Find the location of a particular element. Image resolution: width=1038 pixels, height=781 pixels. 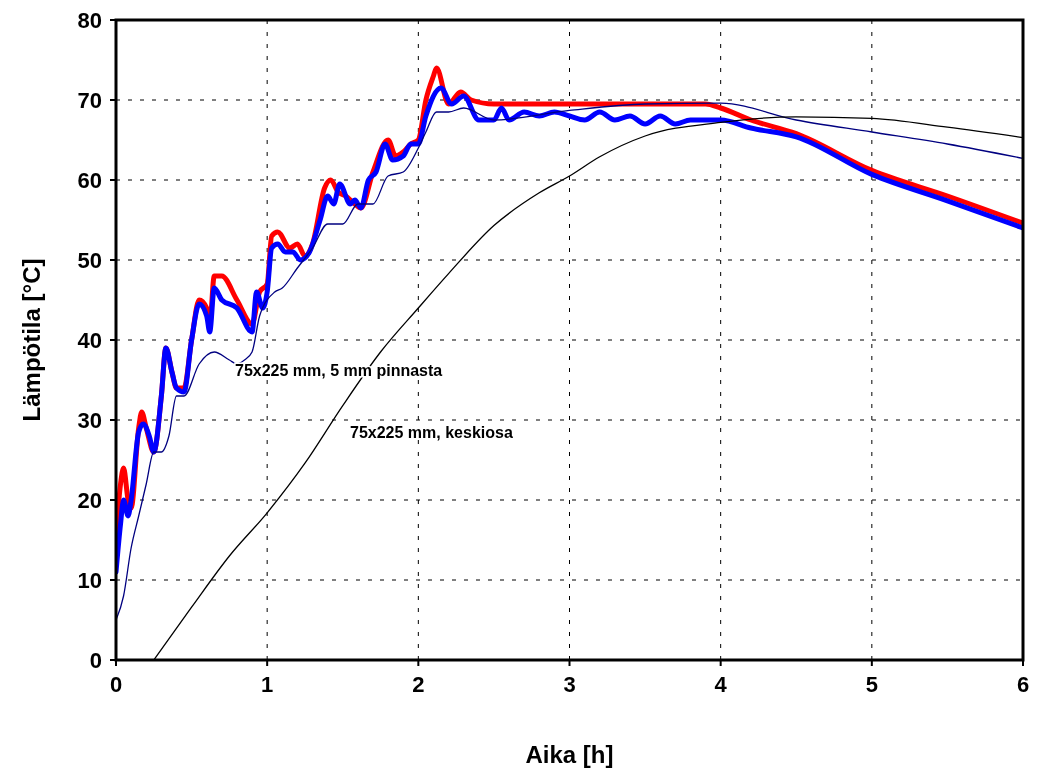

y-tick-label: 20 is located at coordinates (89, 500).